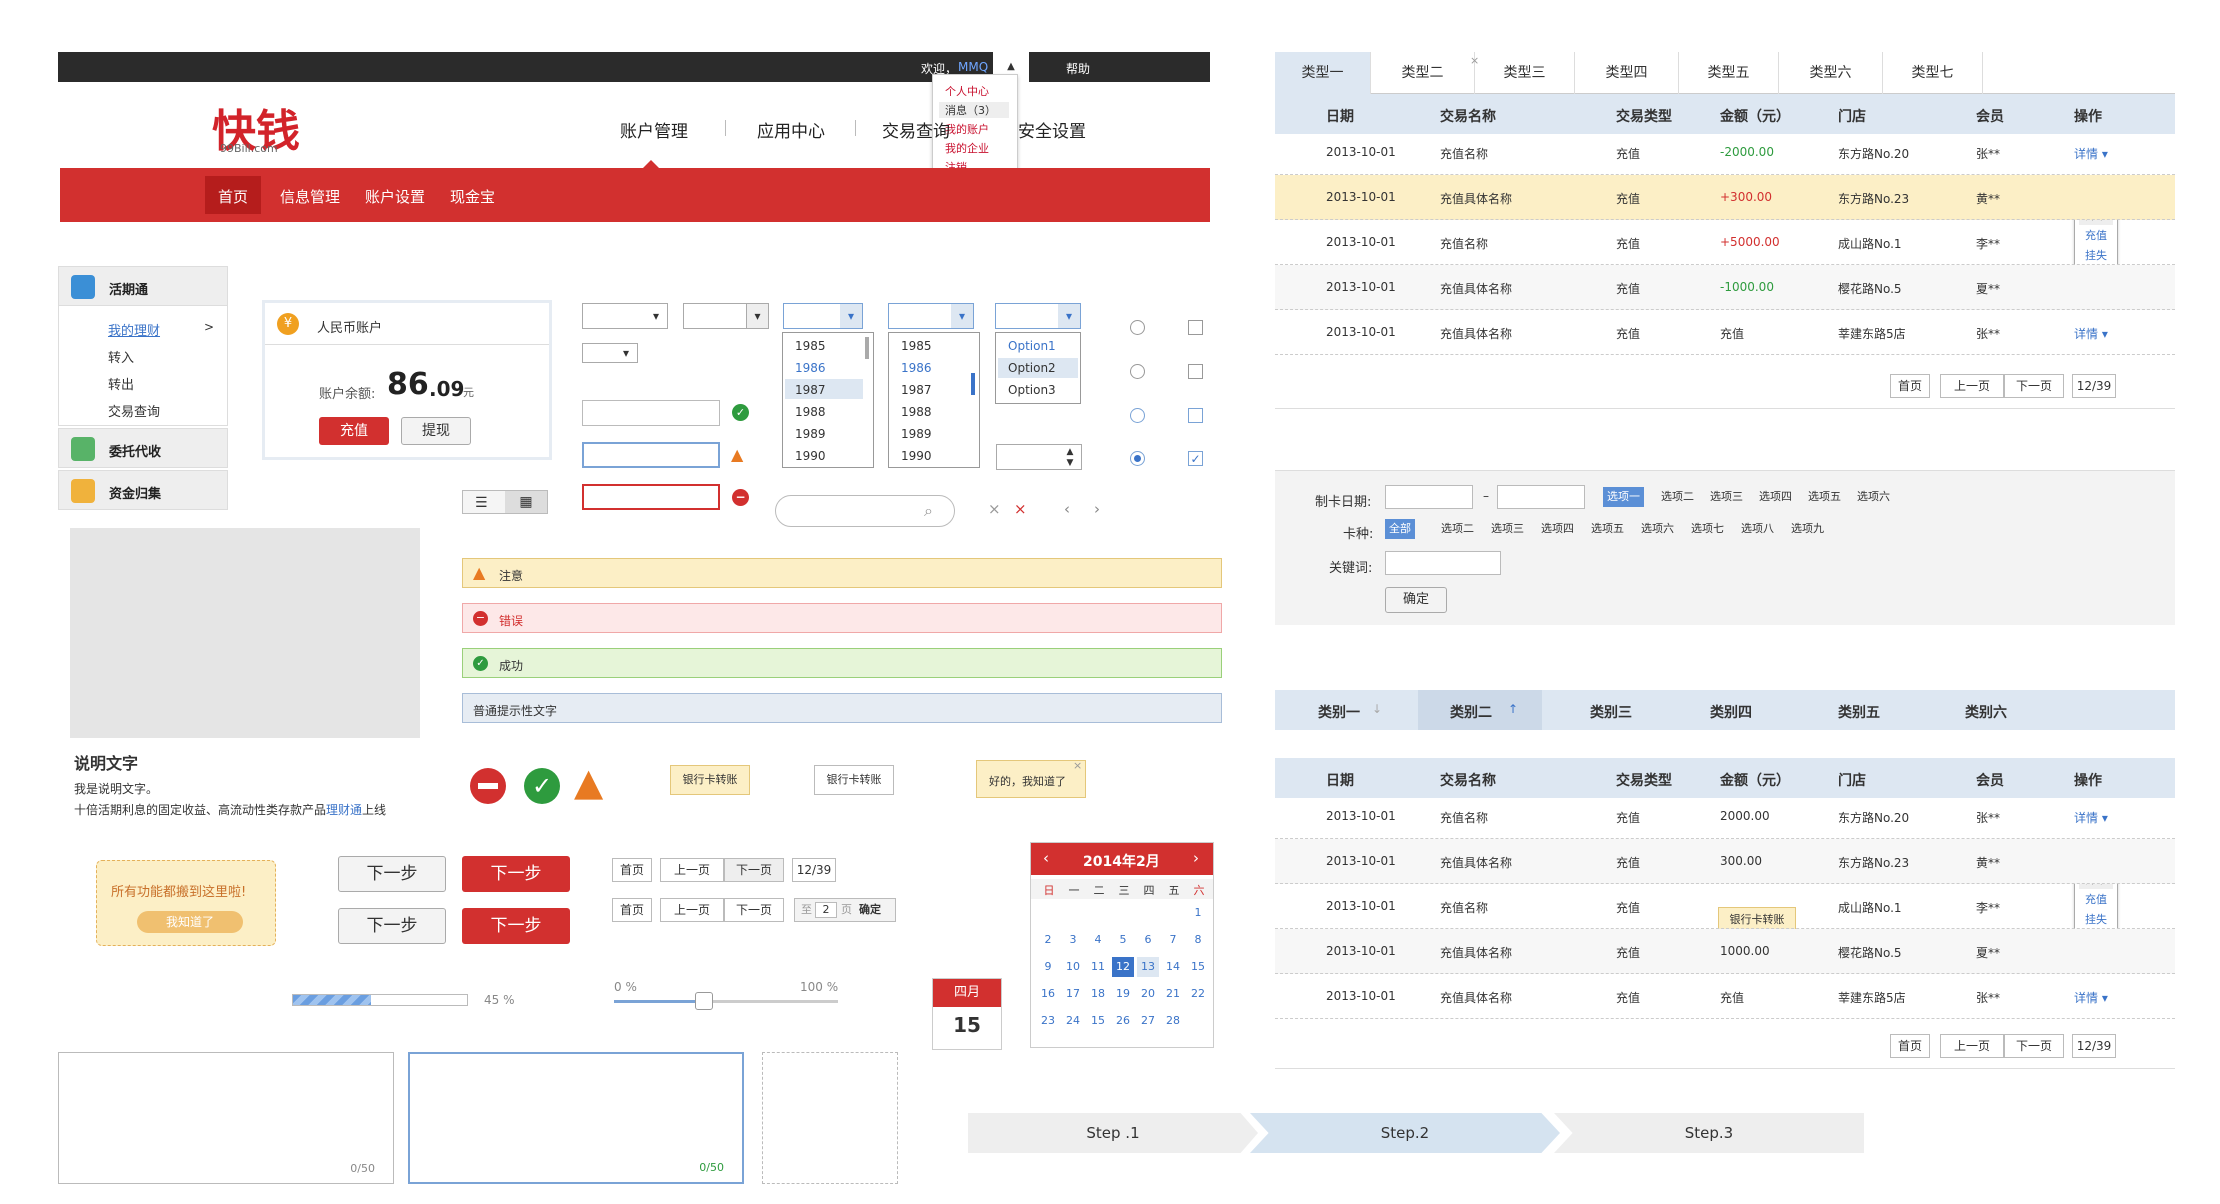 The width and height of the screenshot is (2220, 1204). I want to click on tab: 类型六, so click(1831, 73).